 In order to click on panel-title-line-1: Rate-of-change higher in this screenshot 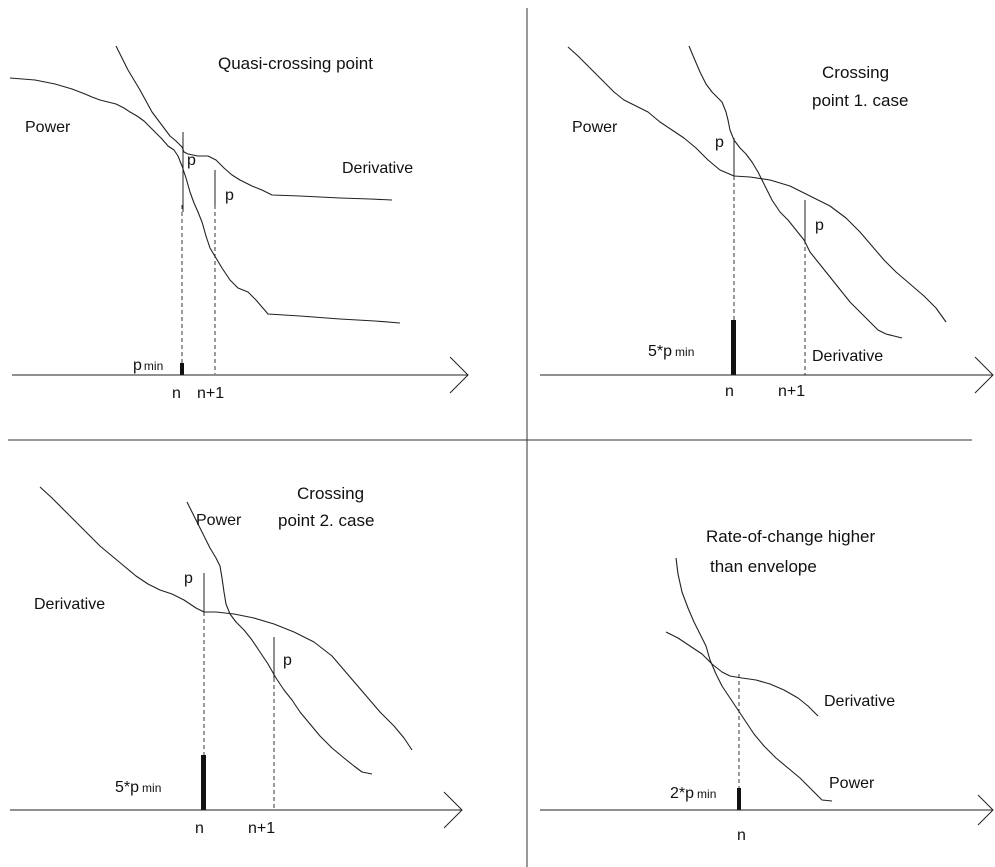, I will do `click(791, 536)`.